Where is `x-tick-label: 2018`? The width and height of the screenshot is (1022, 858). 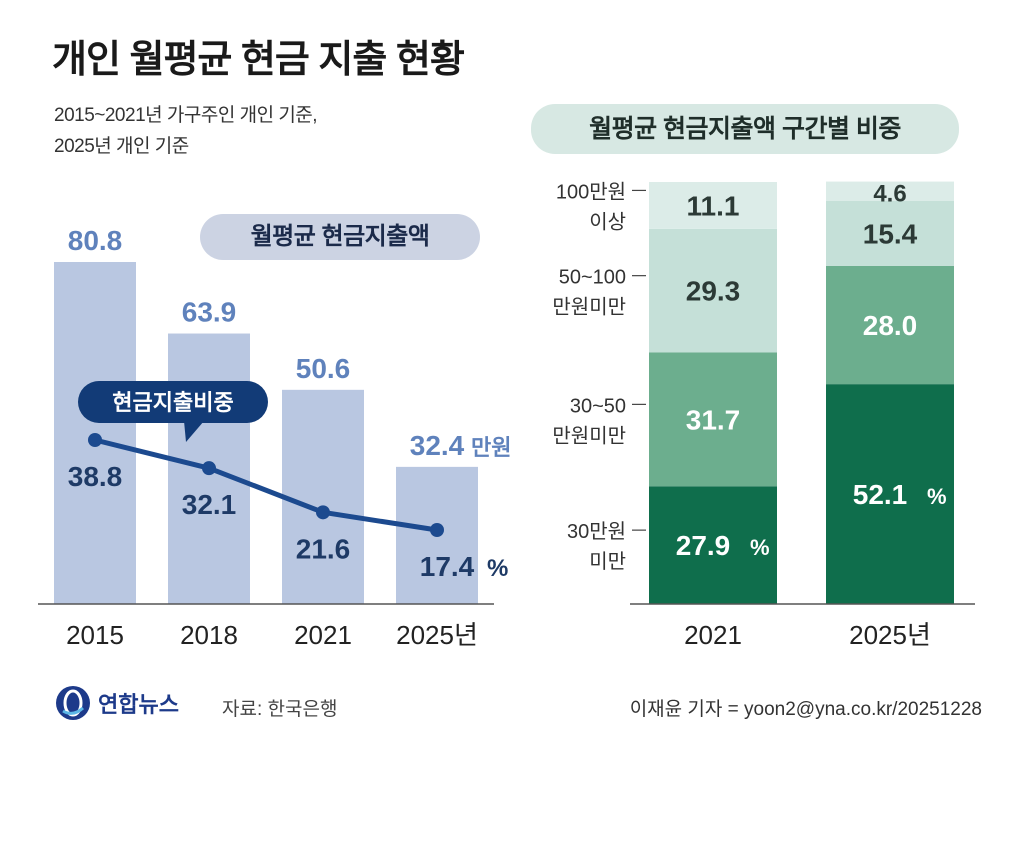
x-tick-label: 2018 is located at coordinates (209, 635).